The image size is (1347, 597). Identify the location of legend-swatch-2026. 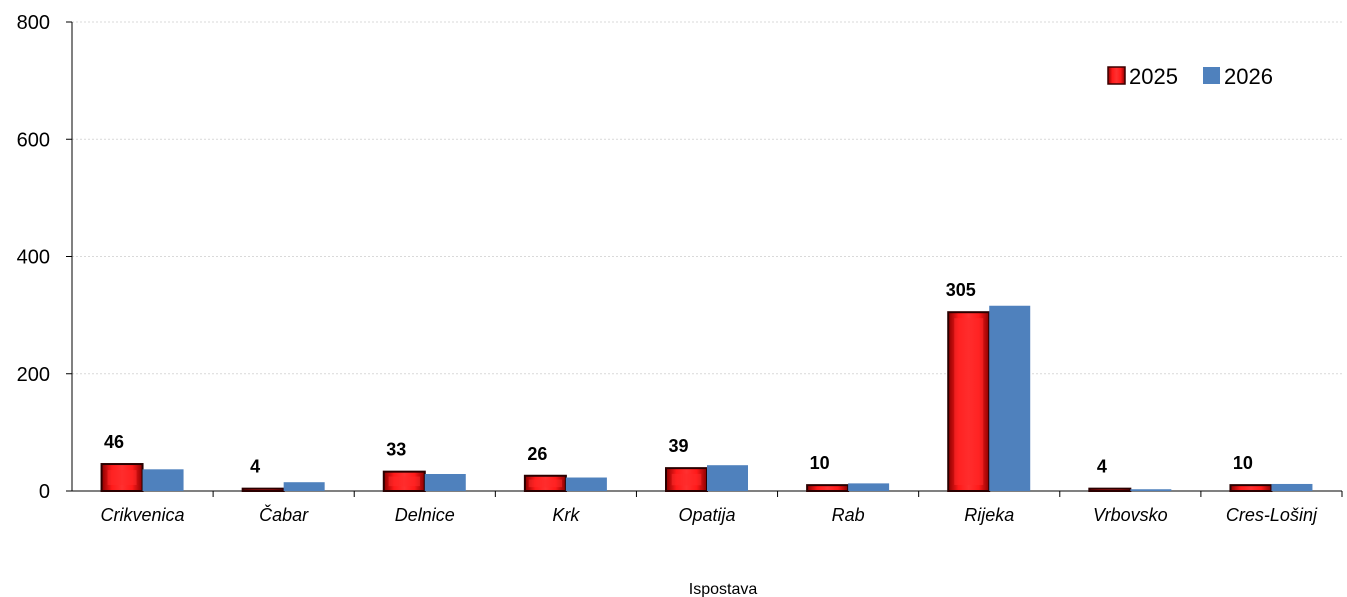
(1211, 75).